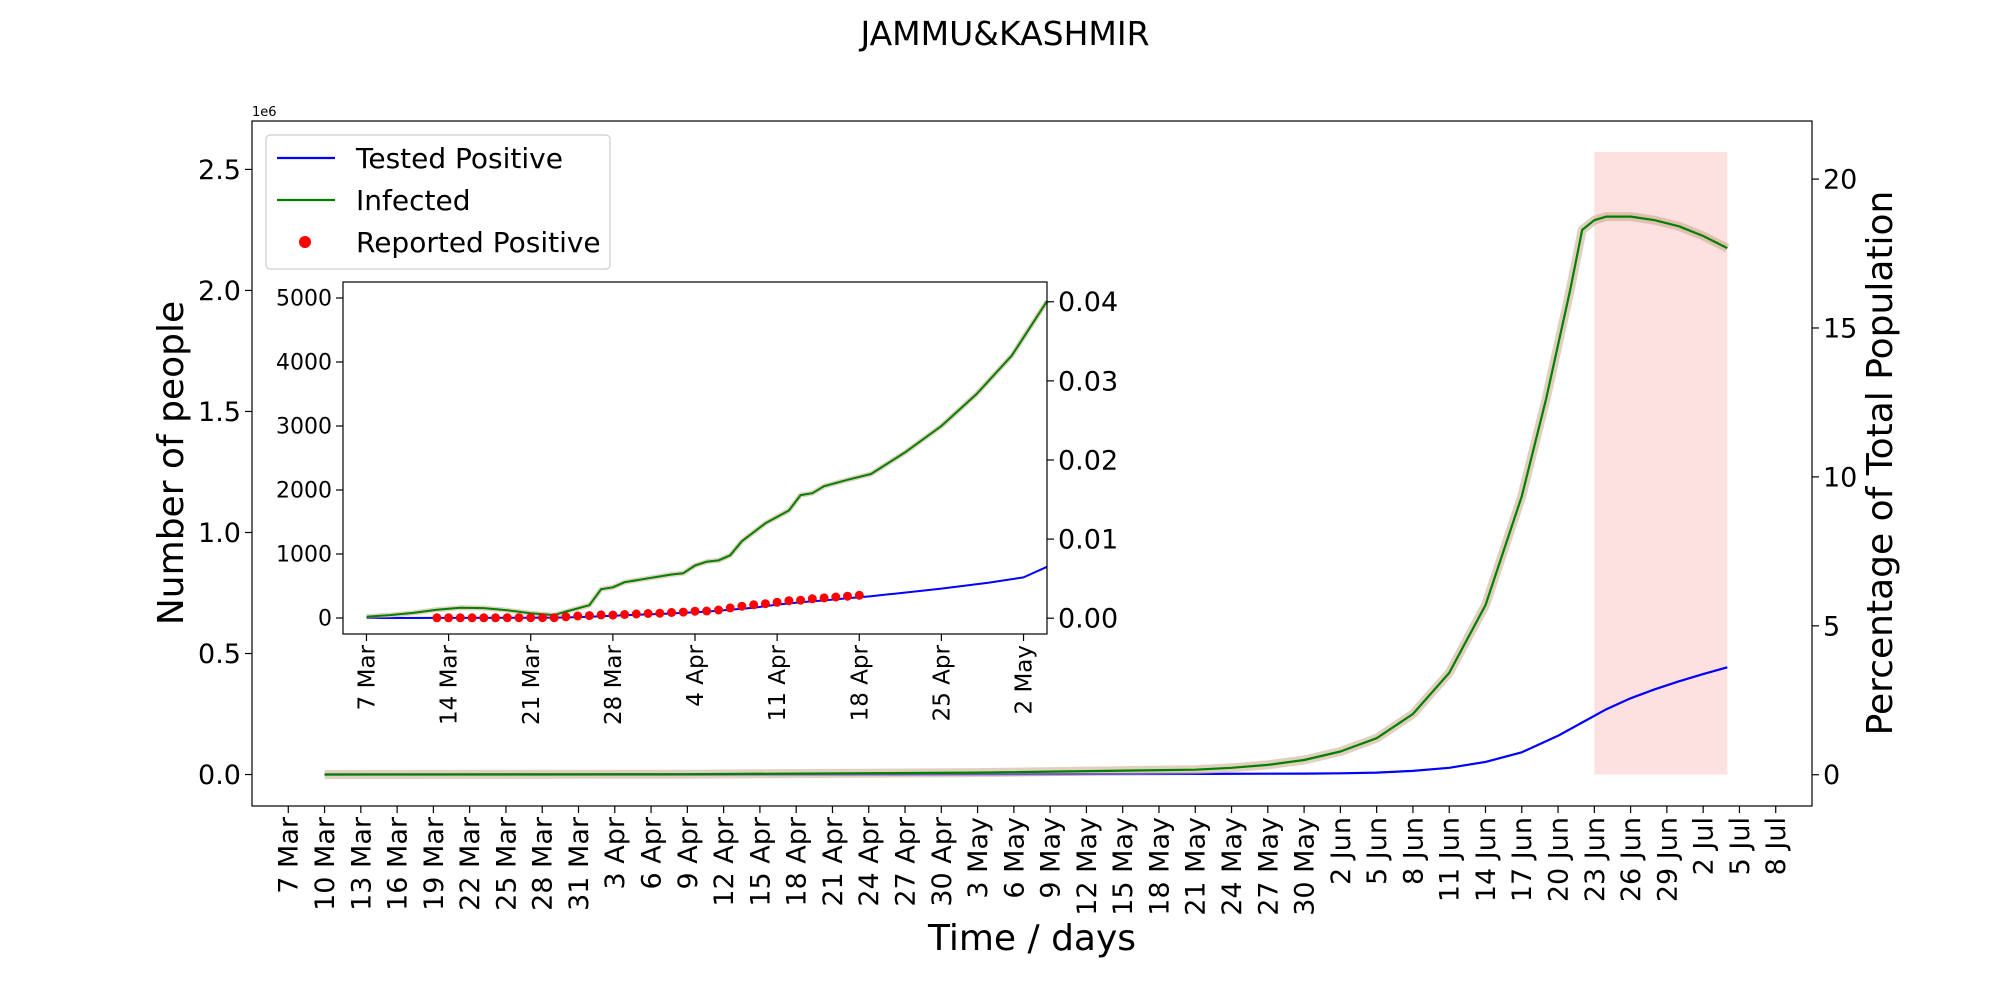 The height and width of the screenshot is (1000, 2000). What do you see at coordinates (219, 170) in the screenshot?
I see `y-tick-label: 2.5` at bounding box center [219, 170].